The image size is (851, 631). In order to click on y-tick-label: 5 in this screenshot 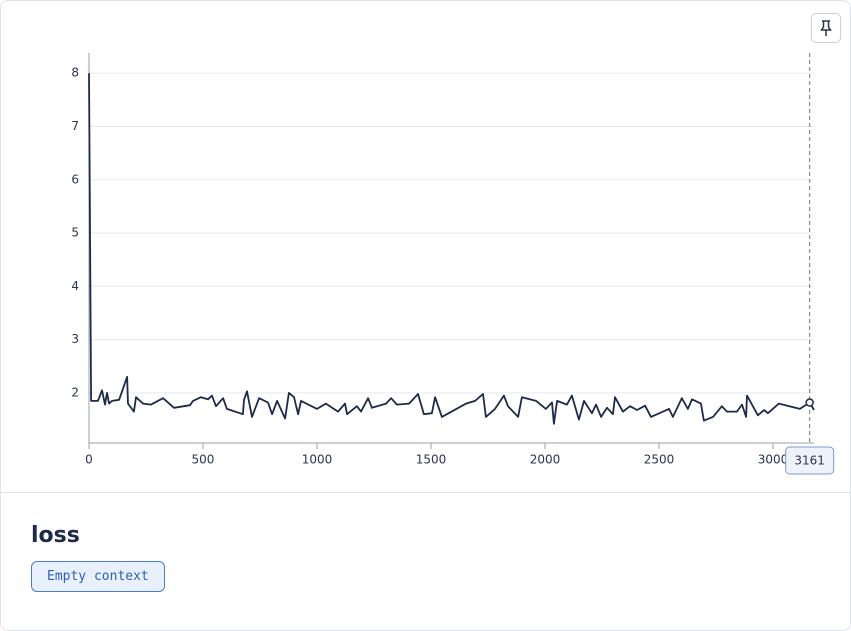, I will do `click(75, 233)`.